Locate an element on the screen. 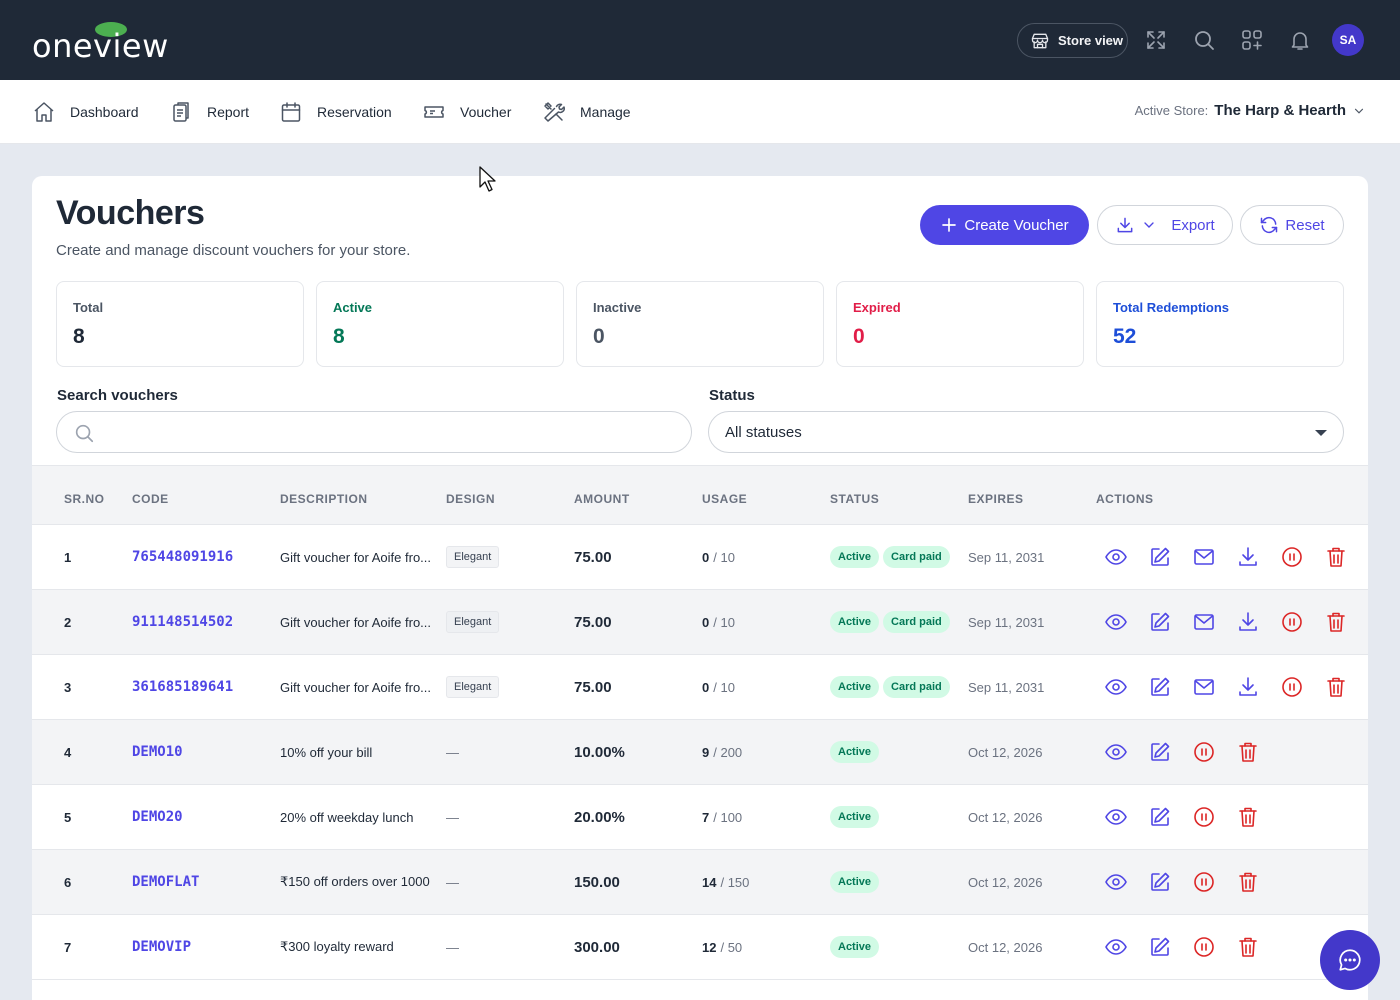 This screenshot has width=1400, height=1000. apps-icon is located at coordinates (1252, 40).